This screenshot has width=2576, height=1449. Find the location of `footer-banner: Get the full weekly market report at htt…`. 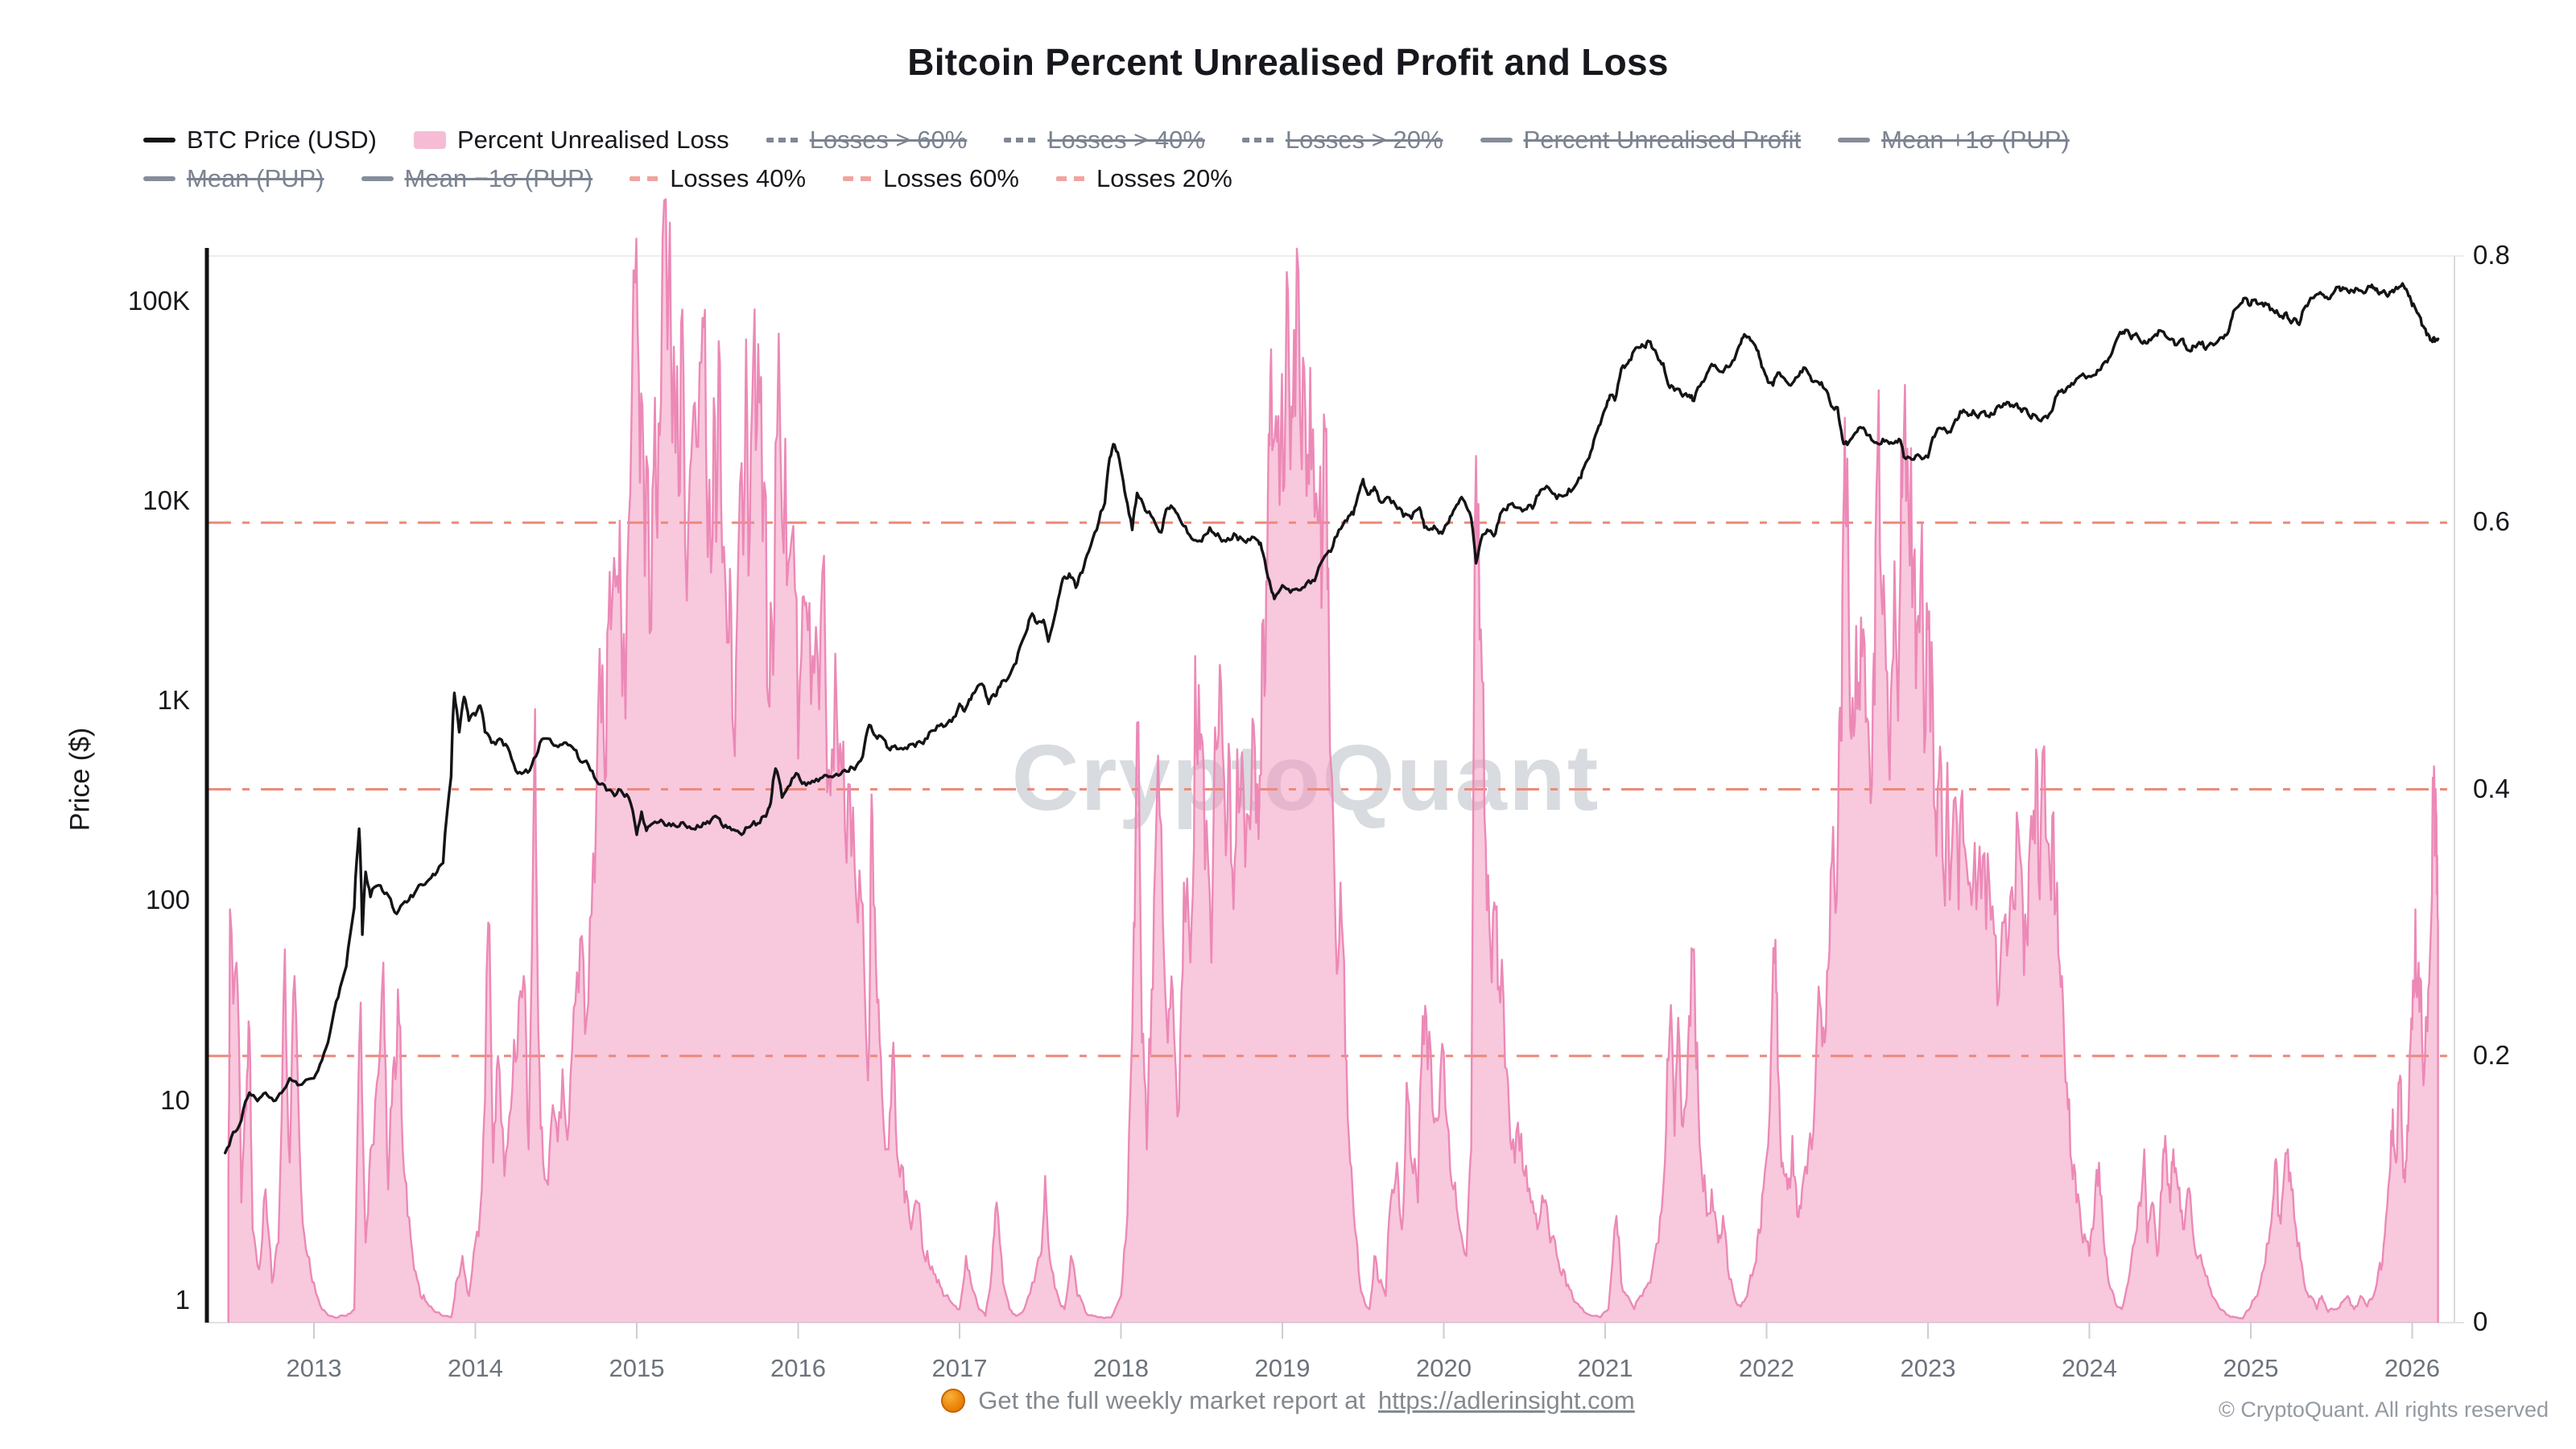

footer-banner: Get the full weekly market report at htt… is located at coordinates (1288, 1400).